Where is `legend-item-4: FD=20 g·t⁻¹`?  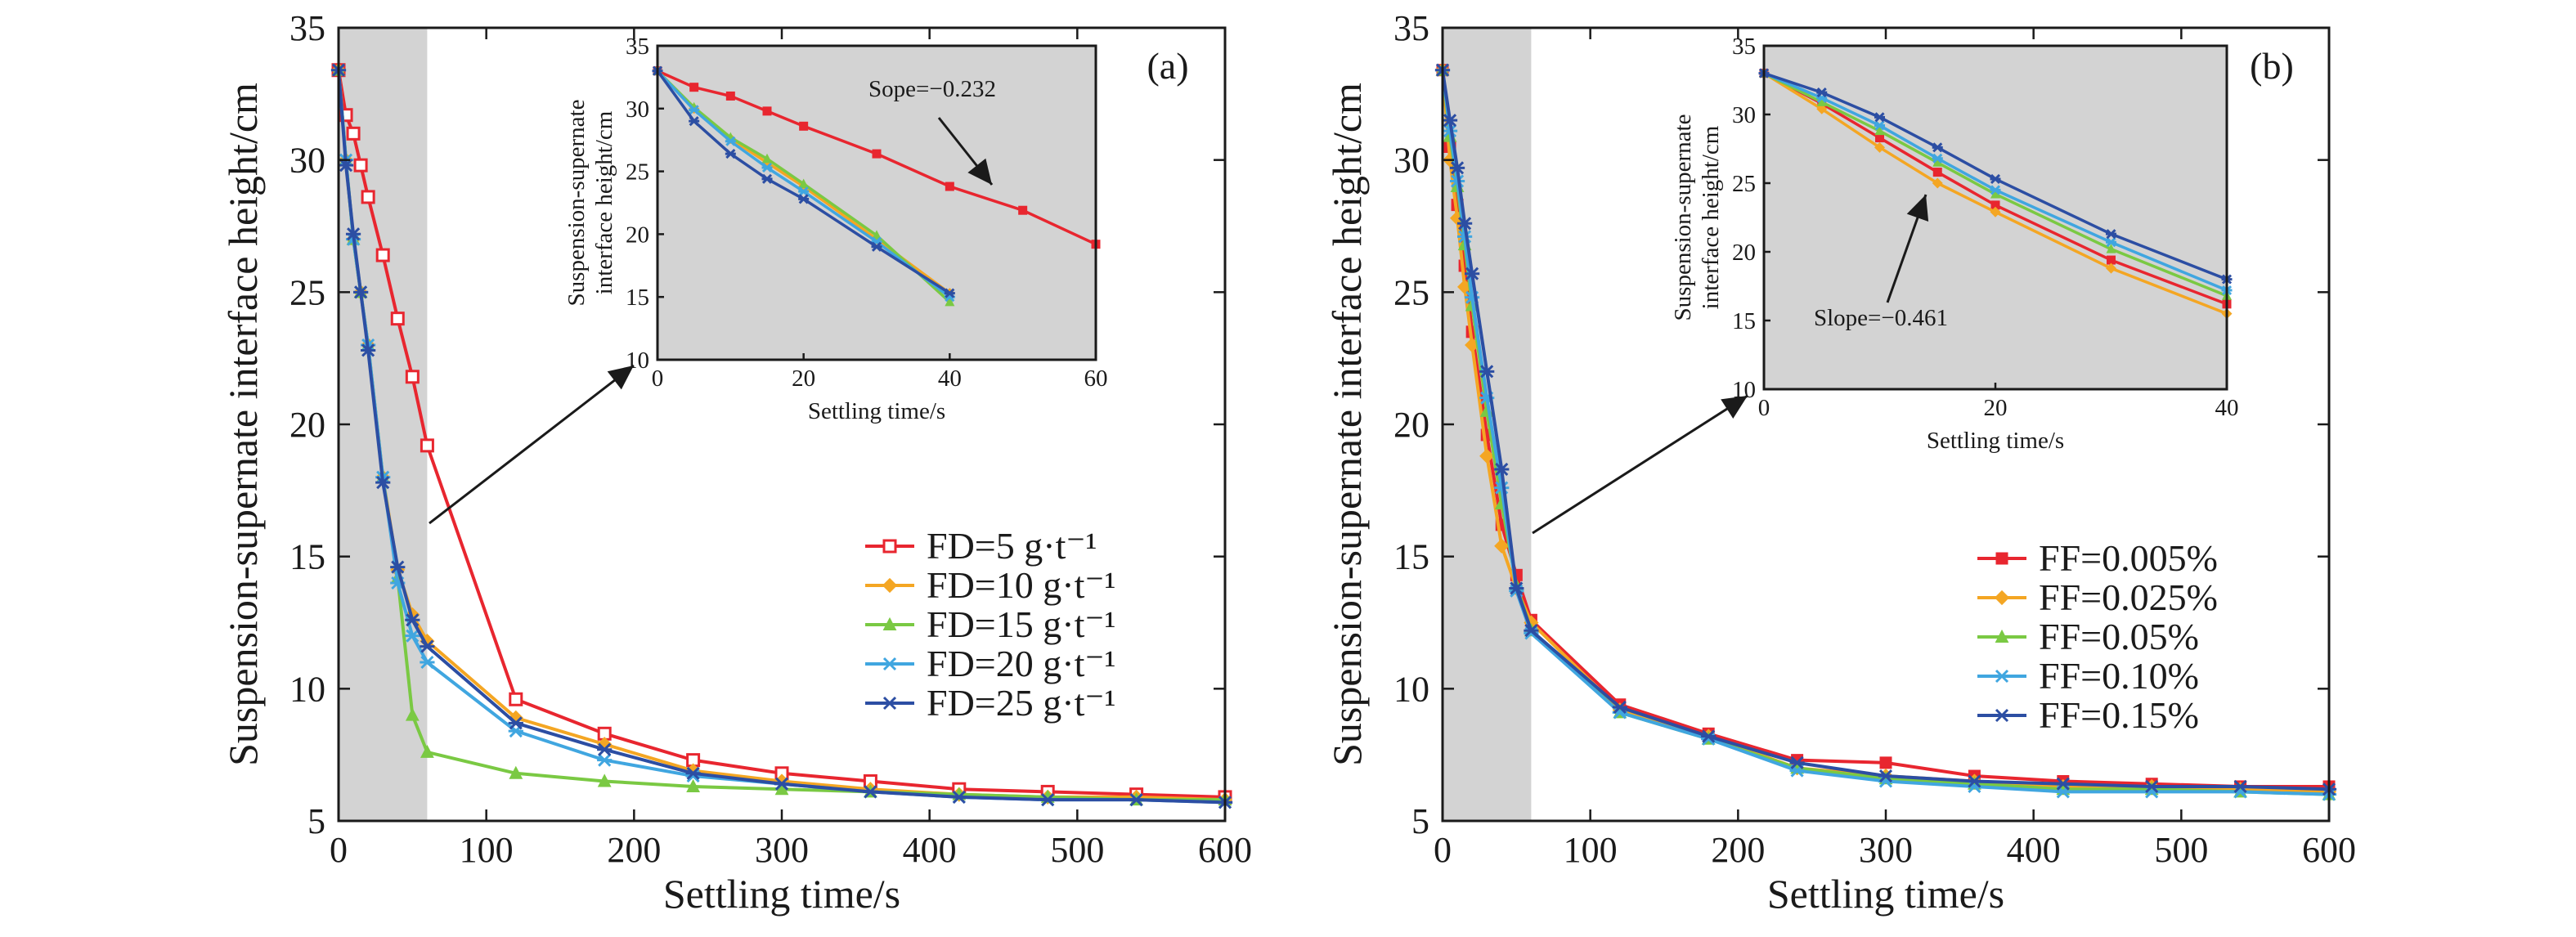 legend-item-4: FD=20 g·t⁻¹ is located at coordinates (990, 663).